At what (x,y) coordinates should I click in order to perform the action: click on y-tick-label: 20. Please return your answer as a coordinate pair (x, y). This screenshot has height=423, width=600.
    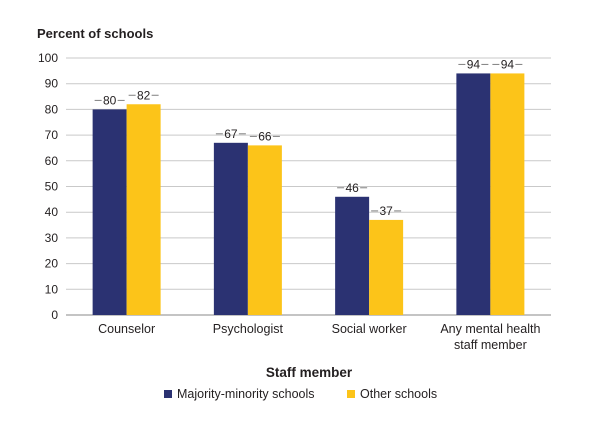
    Looking at the image, I should click on (52, 264).